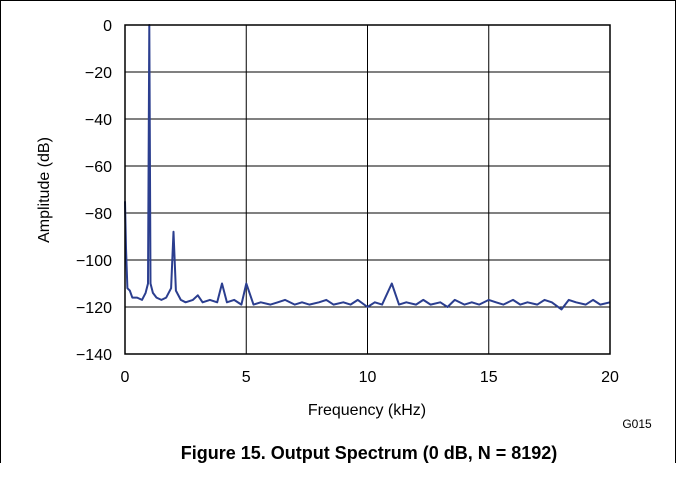 This screenshot has height=477, width=676. I want to click on x-axis-label: Frequency (kHz), so click(367, 410).